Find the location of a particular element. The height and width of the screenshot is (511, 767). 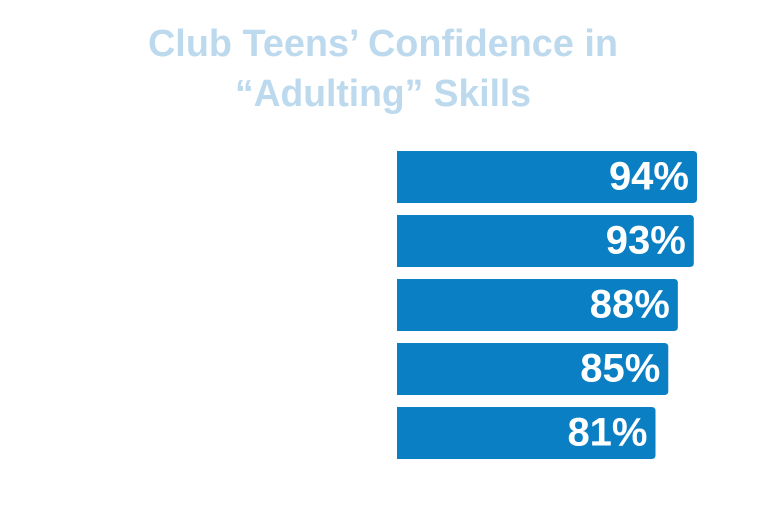

chart-title: Club Teens’ Confidence in is located at coordinates (383, 44).